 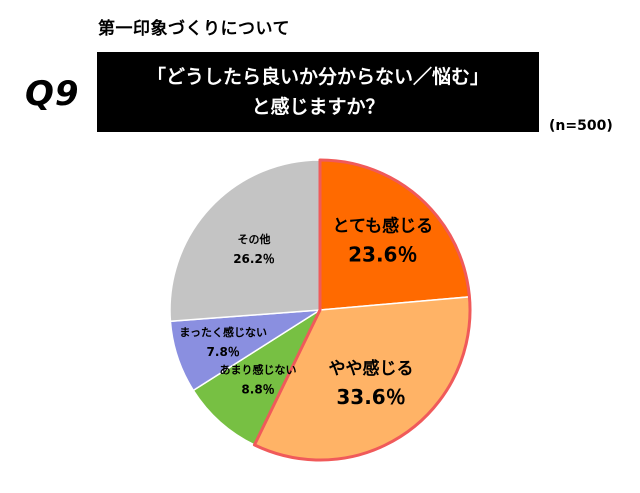 I want to click on slice-value-label: 23.6％, so click(x=382, y=254).